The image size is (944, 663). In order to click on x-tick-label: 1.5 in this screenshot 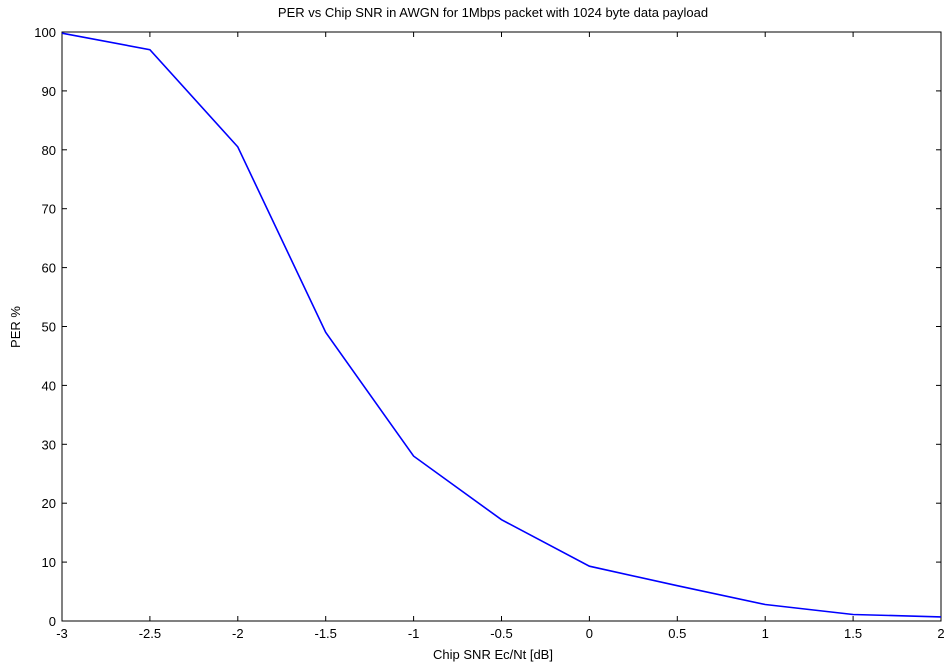, I will do `click(853, 633)`.